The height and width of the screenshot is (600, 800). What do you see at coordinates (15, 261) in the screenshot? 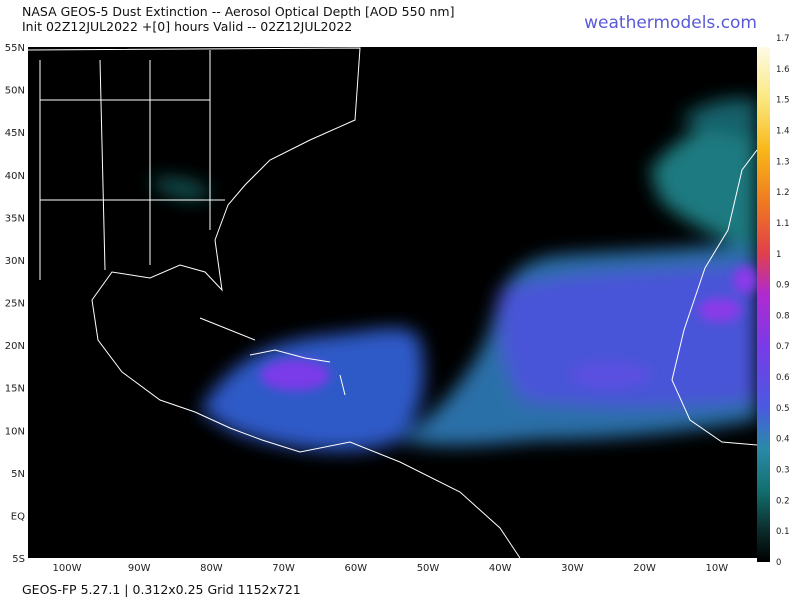
I see `lat-label: 30N` at bounding box center [15, 261].